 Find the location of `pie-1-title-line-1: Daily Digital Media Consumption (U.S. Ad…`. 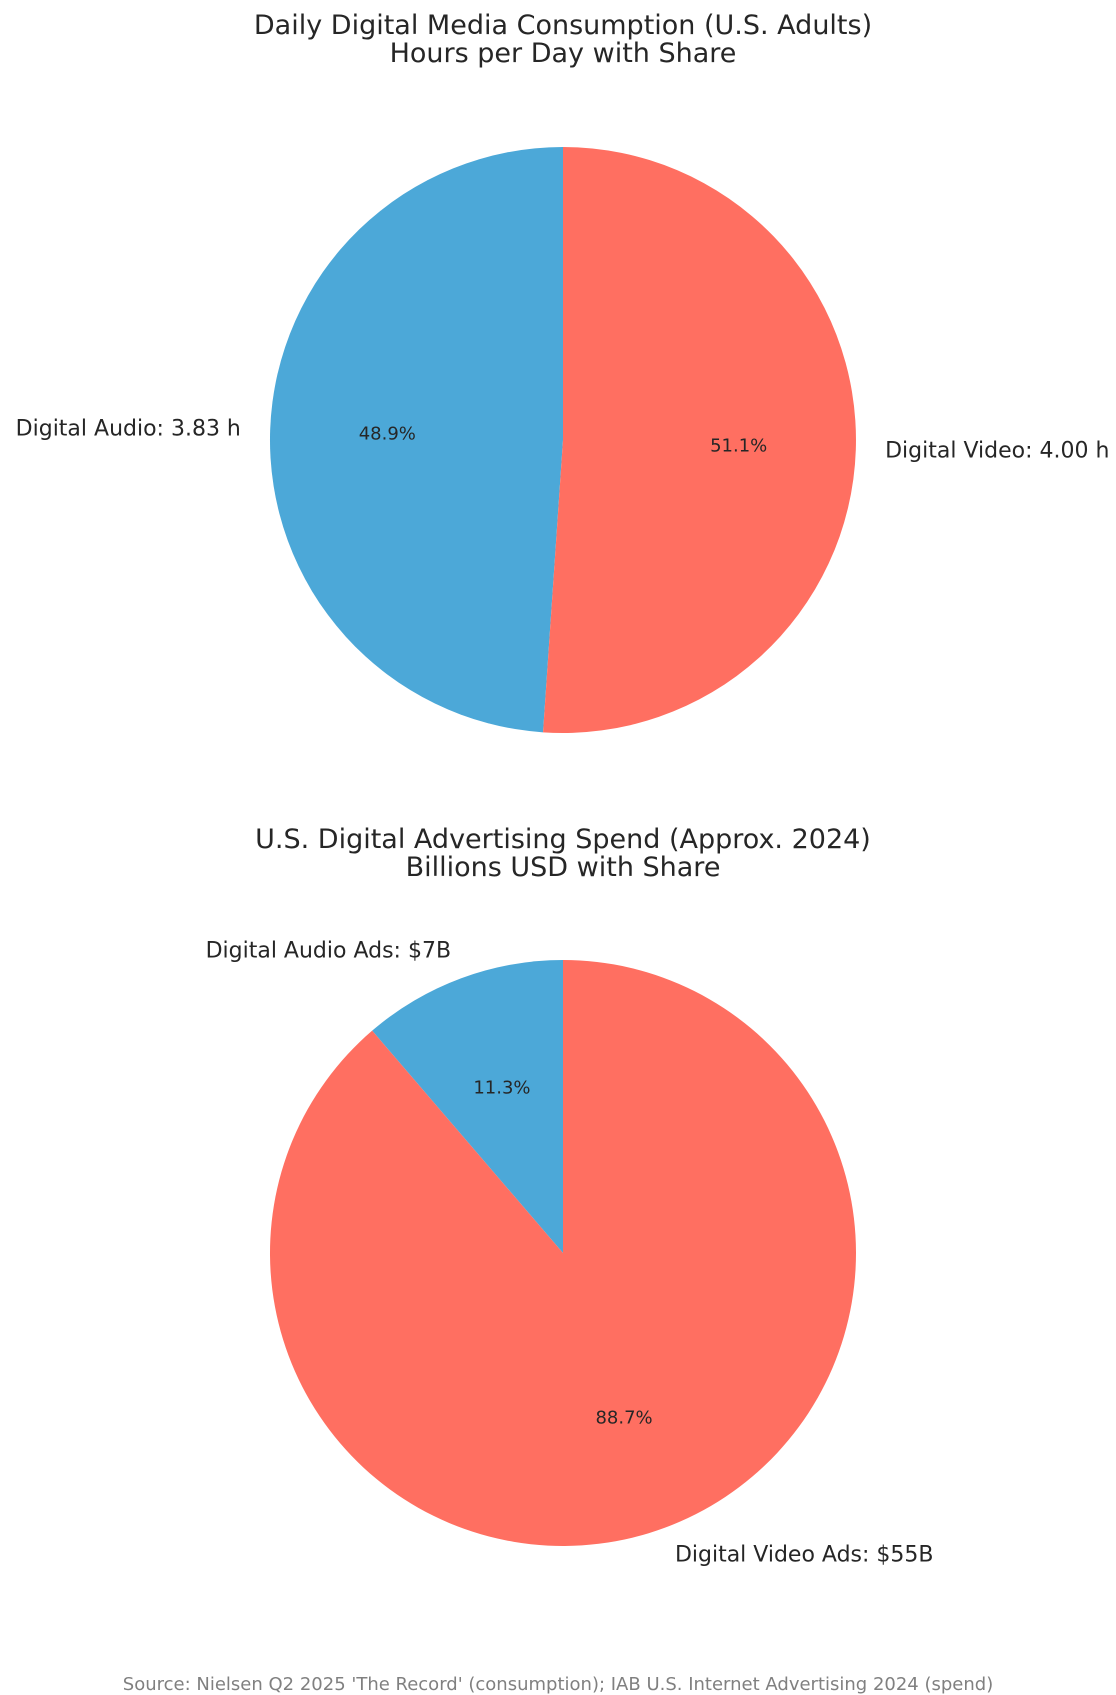

pie-1-title-line-1: Daily Digital Media Consumption (U.S. Ad… is located at coordinates (563, 25).